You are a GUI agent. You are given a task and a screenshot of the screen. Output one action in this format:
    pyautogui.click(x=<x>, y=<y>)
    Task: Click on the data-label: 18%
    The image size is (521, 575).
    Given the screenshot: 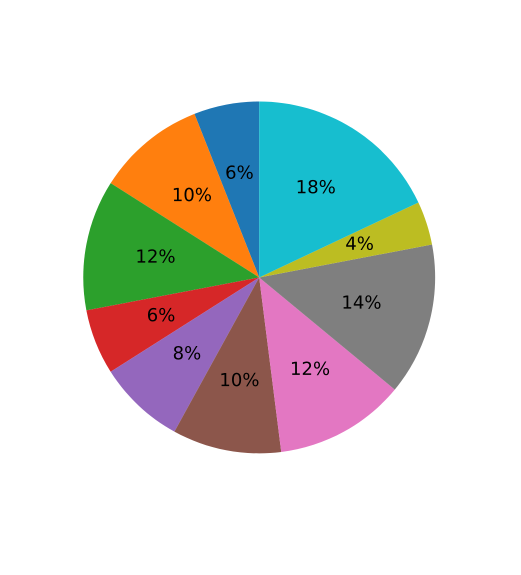 What is the action you would take?
    pyautogui.click(x=316, y=187)
    